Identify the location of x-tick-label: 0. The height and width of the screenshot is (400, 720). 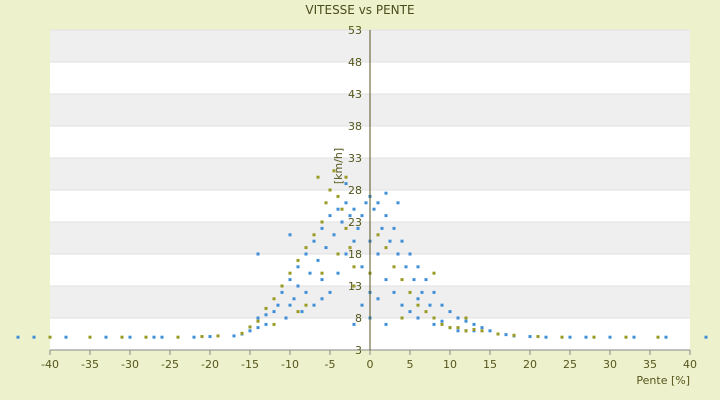
(370, 364).